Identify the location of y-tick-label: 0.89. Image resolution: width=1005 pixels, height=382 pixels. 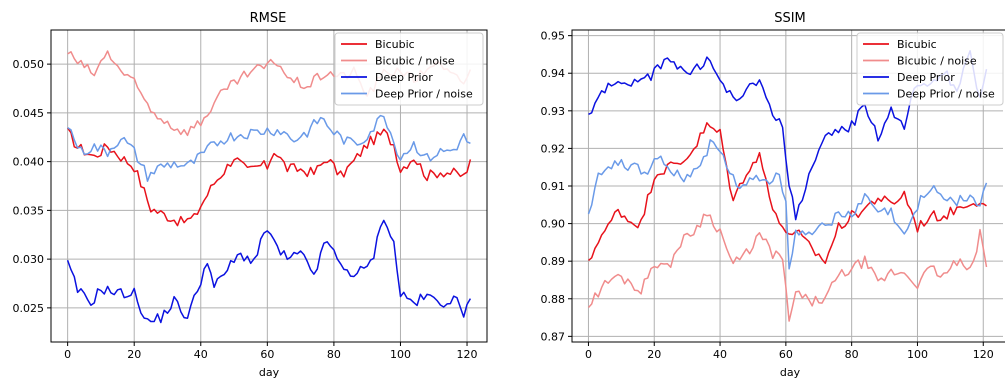
(553, 261).